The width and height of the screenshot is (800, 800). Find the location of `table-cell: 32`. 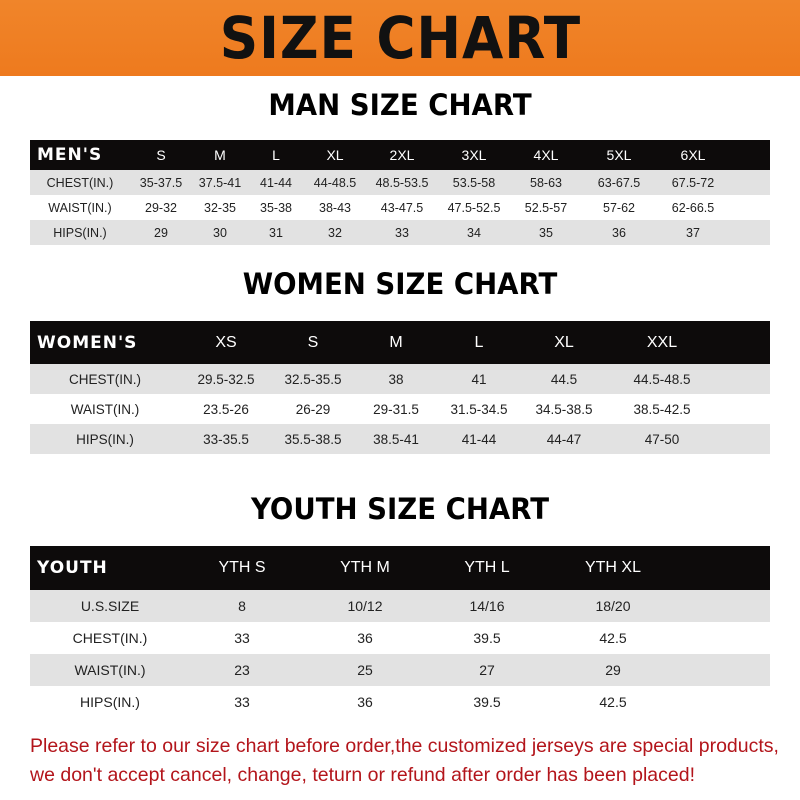

table-cell: 32 is located at coordinates (335, 232).